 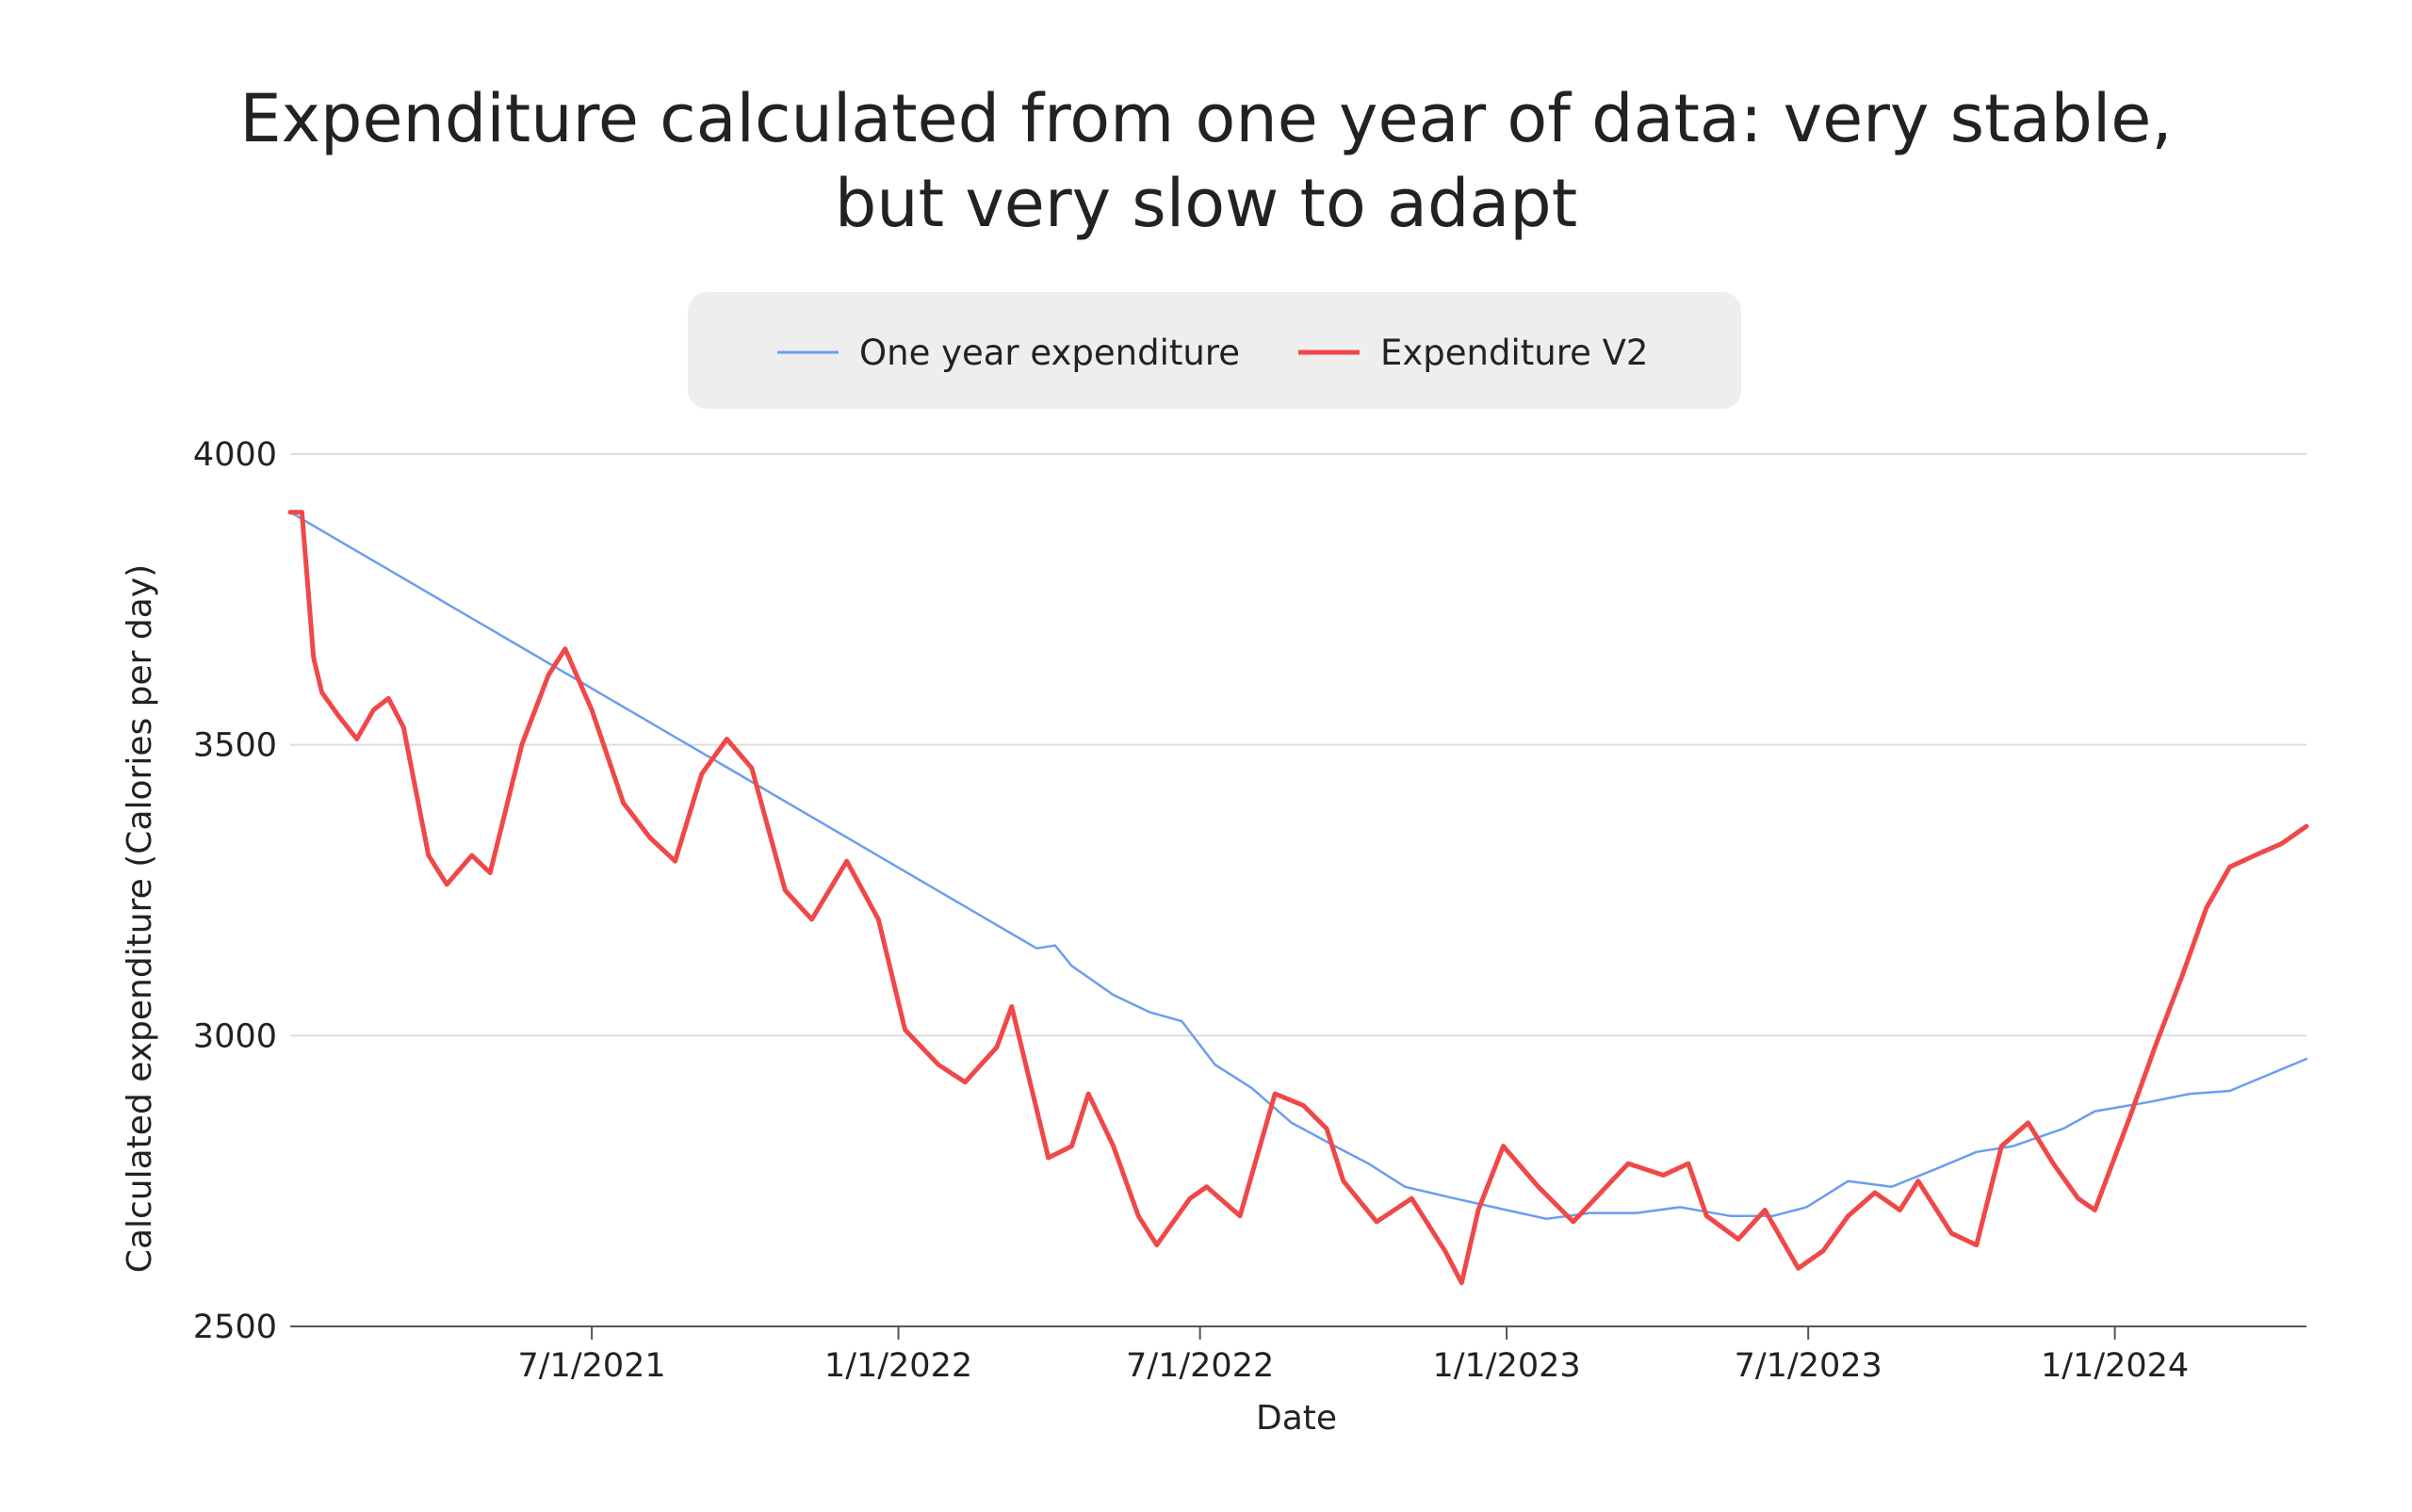 I want to click on chart-title-line-2: but very slow to adapt, so click(x=1206, y=203).